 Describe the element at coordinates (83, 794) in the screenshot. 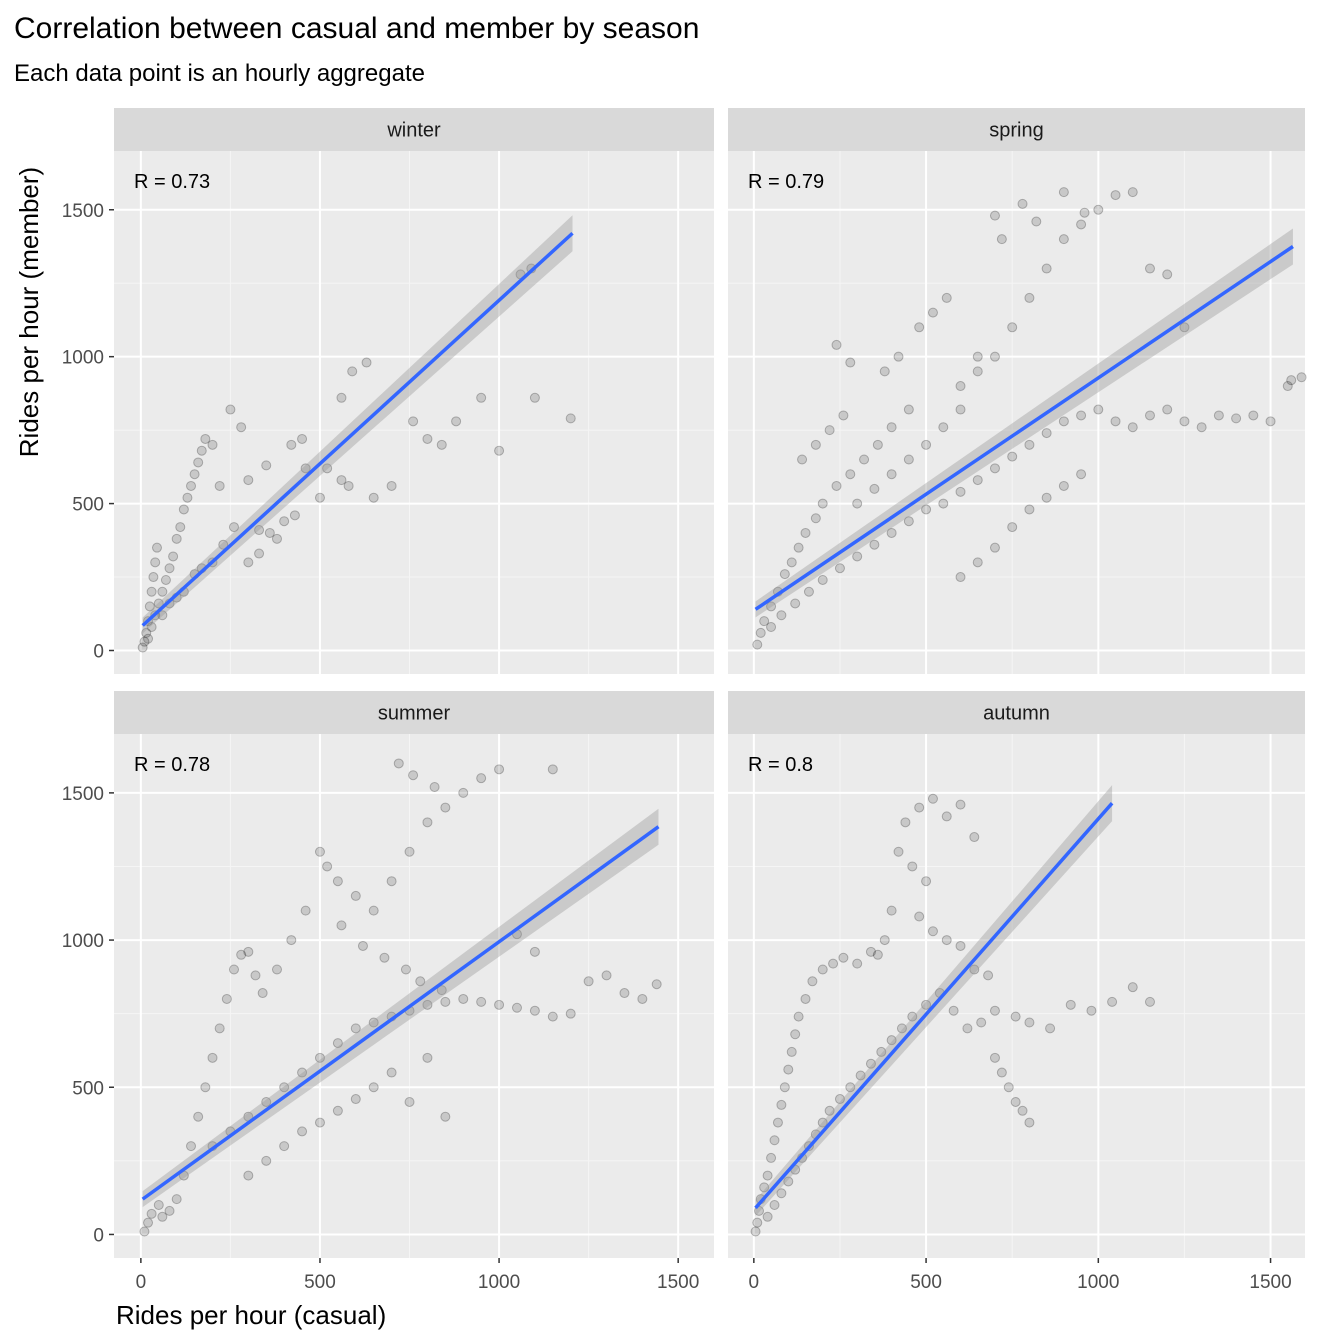

I see `y-tick-label: 1500` at that location.